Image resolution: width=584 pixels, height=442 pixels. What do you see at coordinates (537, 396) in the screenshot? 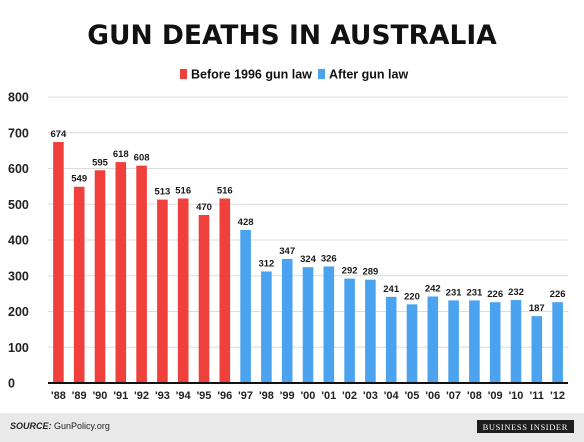
I see `x-tick-label: '11` at bounding box center [537, 396].